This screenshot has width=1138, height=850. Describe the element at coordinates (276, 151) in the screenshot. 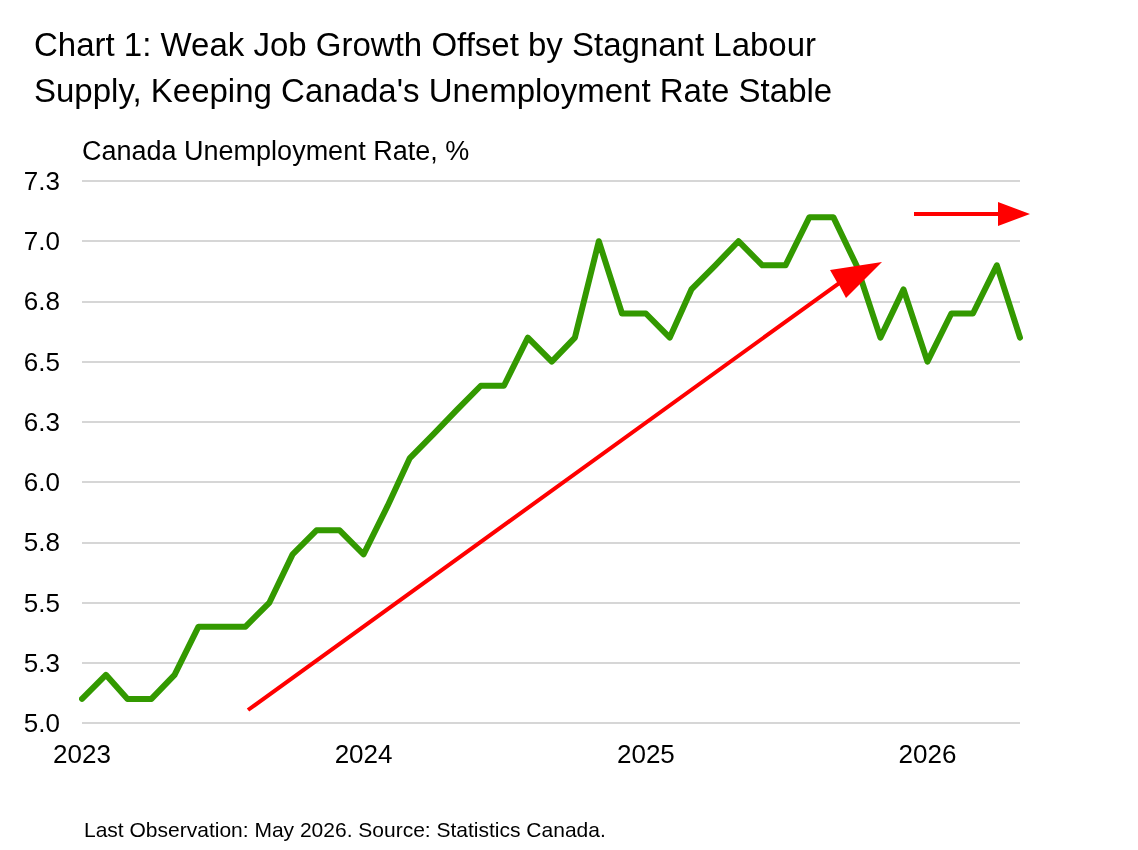

I see `y-axis-title: Canada Unemployment Rate, %` at that location.